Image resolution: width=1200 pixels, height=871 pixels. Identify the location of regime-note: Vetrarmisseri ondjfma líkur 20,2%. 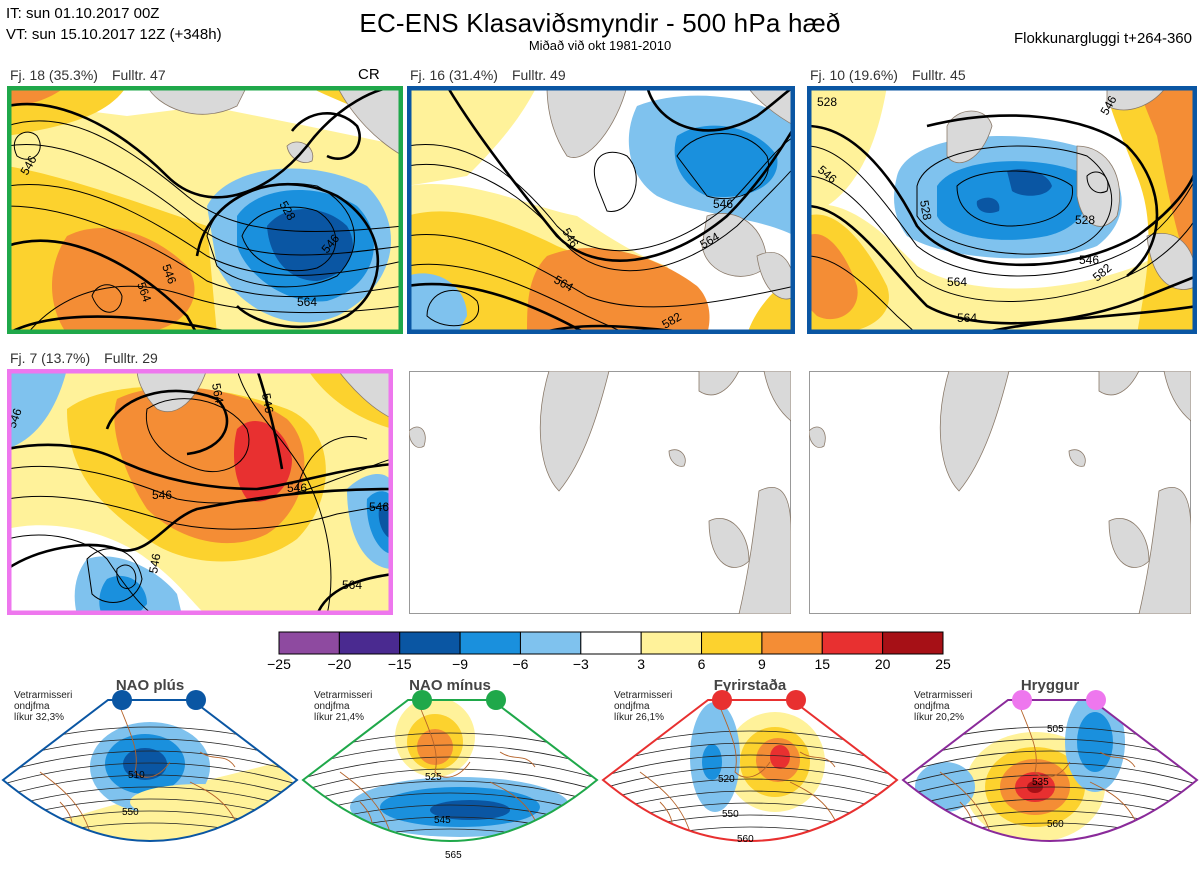
(943, 706).